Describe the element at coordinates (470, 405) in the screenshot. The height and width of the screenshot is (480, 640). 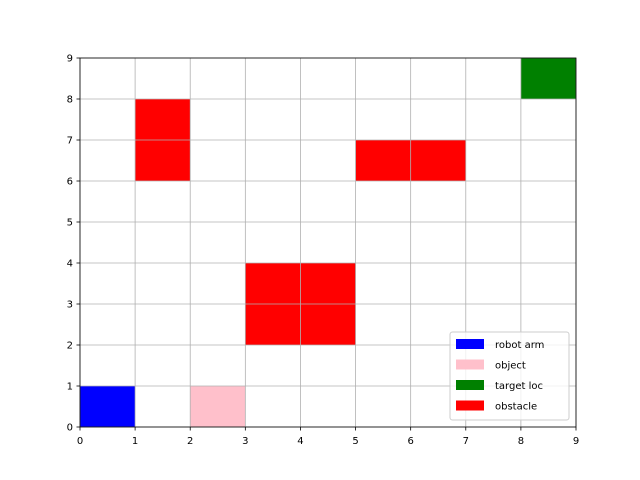
I see `legend-swatch-obstacle` at that location.